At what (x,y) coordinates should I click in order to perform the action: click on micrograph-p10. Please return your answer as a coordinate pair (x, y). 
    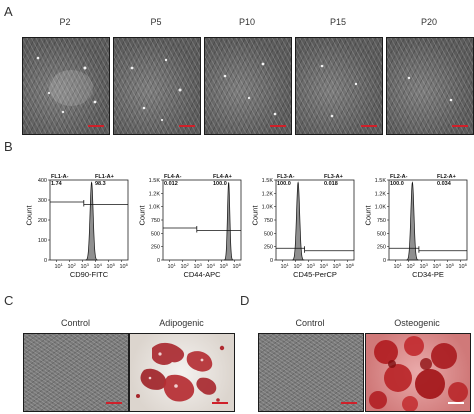
    Looking at the image, I should click on (248, 86).